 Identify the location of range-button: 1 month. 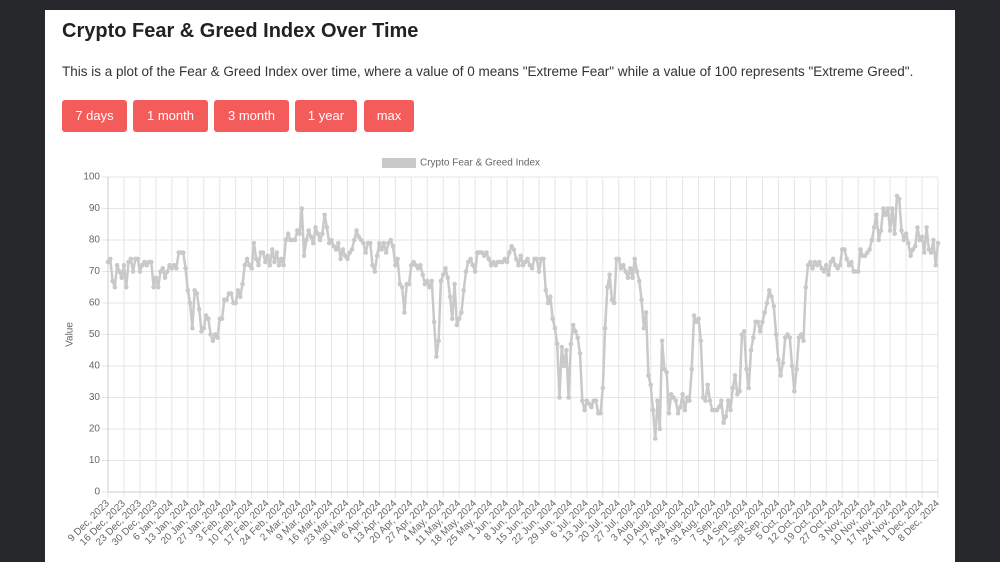
(170, 116).